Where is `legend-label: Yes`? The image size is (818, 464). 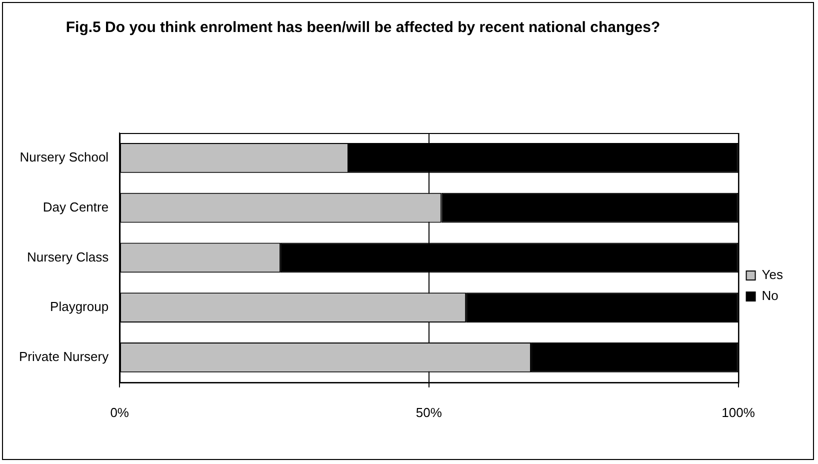 legend-label: Yes is located at coordinates (773, 274).